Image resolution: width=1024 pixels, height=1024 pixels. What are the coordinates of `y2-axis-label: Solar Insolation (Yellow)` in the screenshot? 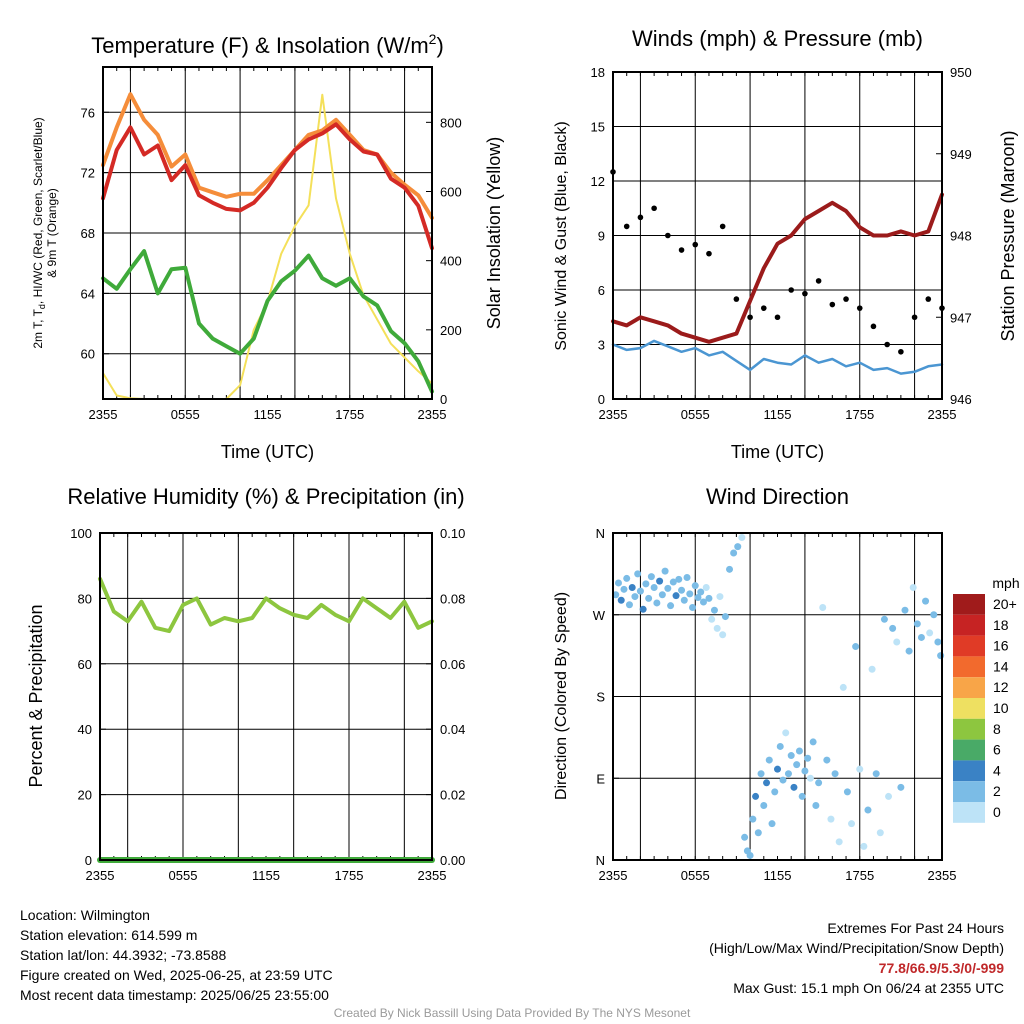 It's located at (494, 233).